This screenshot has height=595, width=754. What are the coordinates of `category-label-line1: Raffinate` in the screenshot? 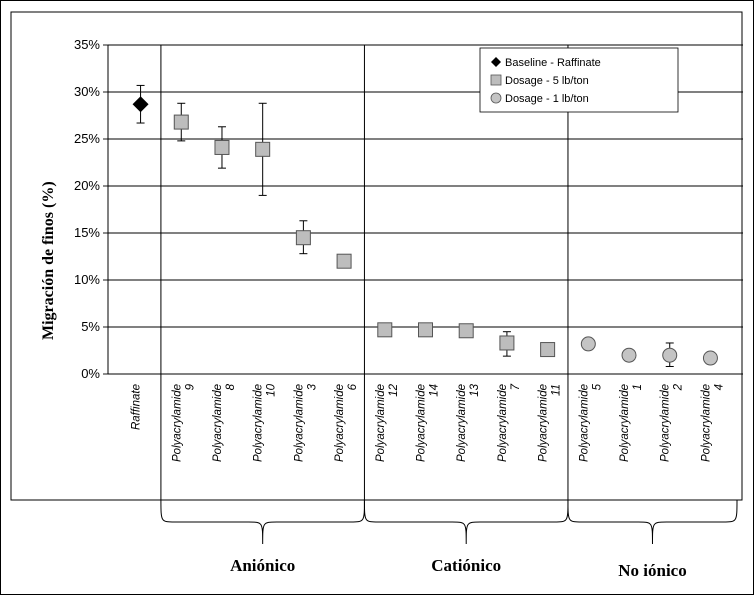 It's located at (137, 407).